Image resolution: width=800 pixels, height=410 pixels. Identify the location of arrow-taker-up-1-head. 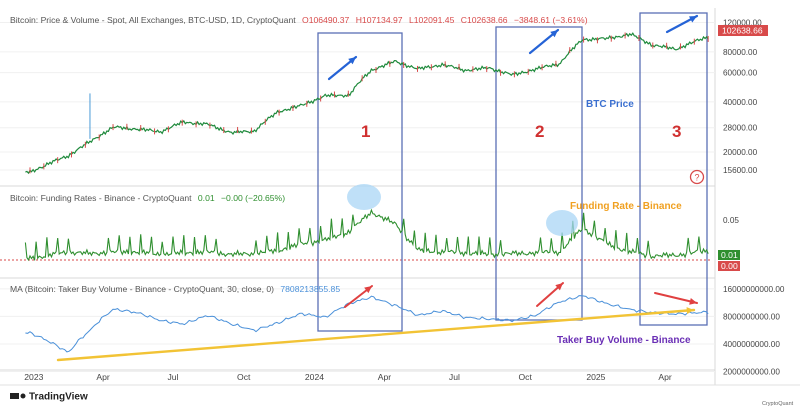
(368, 290).